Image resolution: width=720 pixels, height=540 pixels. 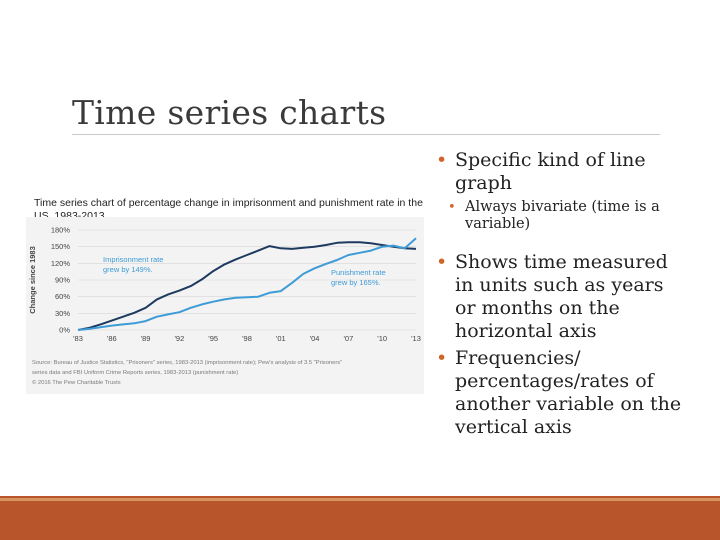 I want to click on bullet-item: • Specific kind of line graph, so click(x=558, y=172).